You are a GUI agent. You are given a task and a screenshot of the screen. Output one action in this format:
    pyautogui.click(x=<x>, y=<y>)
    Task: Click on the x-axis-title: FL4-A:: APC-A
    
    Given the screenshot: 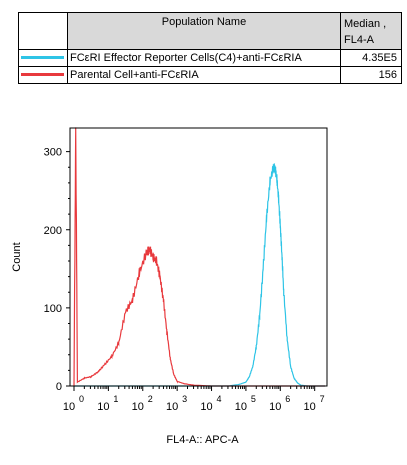 What is the action you would take?
    pyautogui.click(x=202, y=440)
    